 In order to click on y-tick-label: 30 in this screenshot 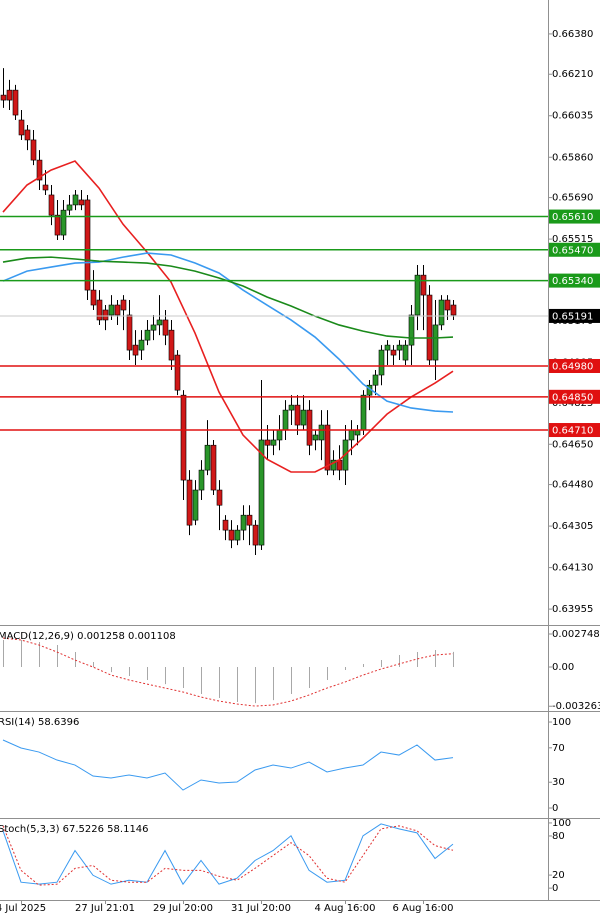, I will do `click(558, 782)`.